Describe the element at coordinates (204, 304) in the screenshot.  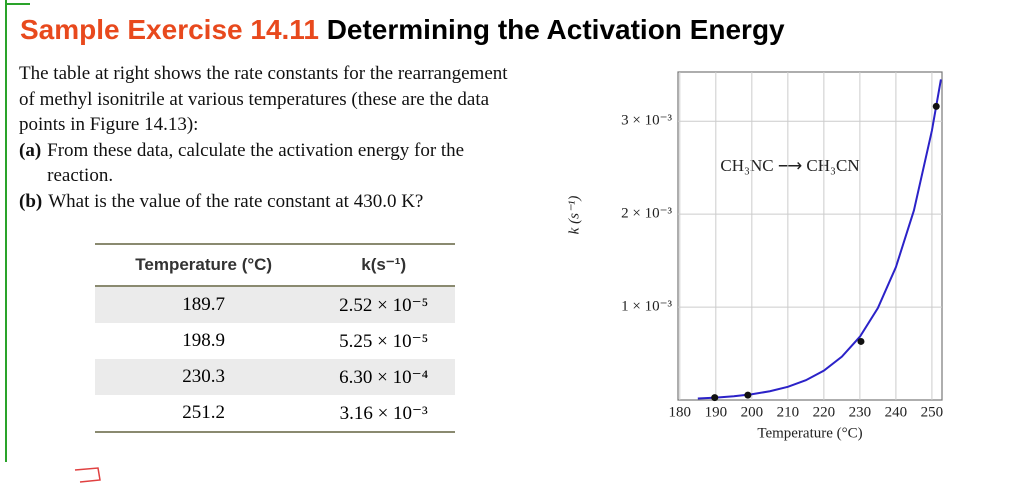
I see `table-cell: 189.7` at that location.